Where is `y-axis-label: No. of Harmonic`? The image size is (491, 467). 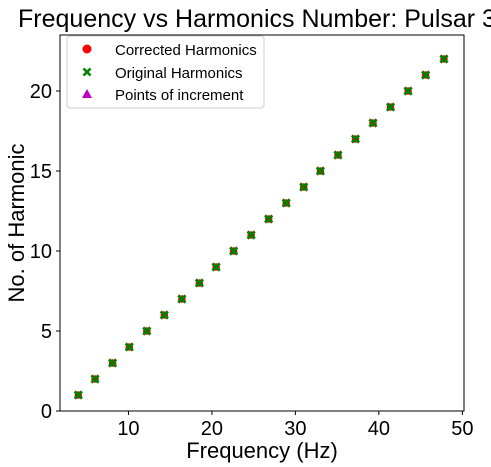
y-axis-label: No. of Harmonic is located at coordinates (16, 223).